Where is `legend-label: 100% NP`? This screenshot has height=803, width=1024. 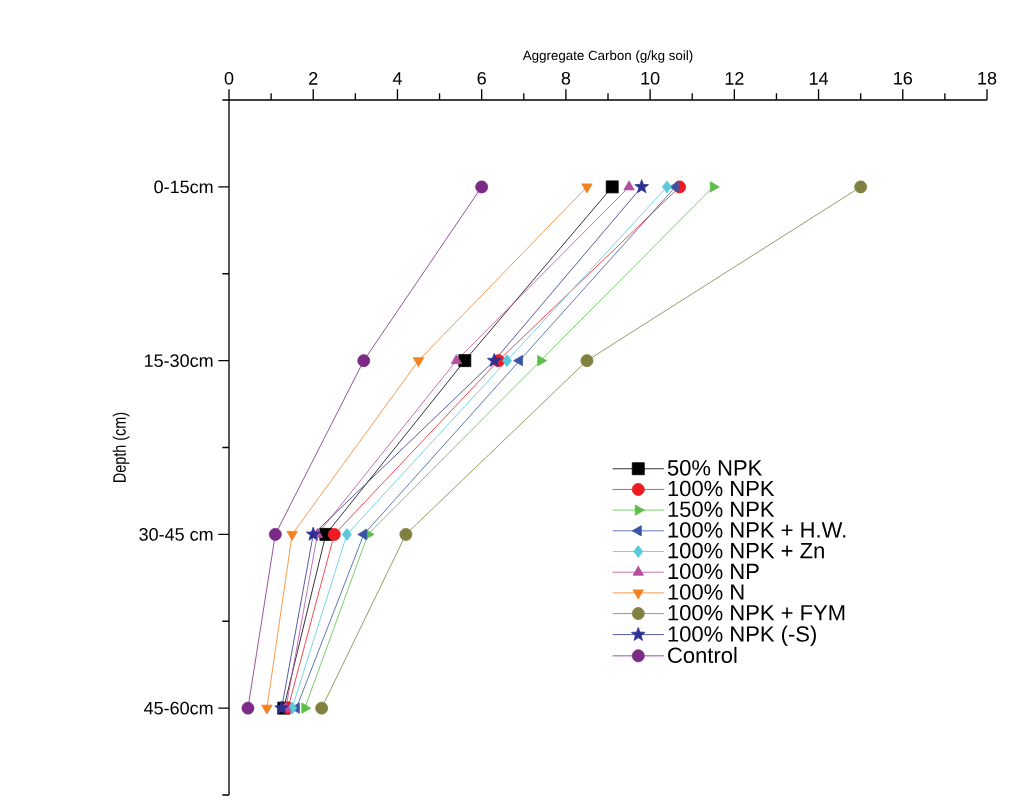
legend-label: 100% NP is located at coordinates (713, 571).